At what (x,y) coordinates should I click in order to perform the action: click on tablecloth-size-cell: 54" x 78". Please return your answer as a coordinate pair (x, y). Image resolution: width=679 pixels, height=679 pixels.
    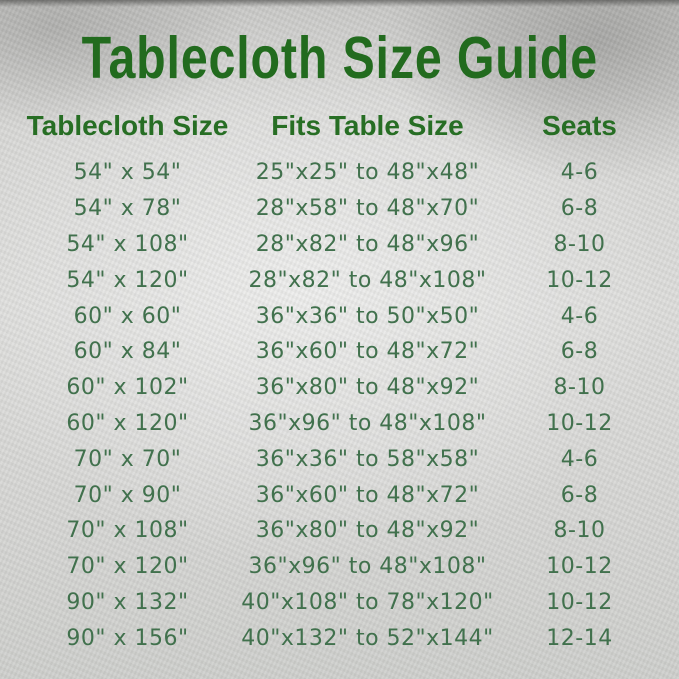
    Looking at the image, I should click on (127, 209).